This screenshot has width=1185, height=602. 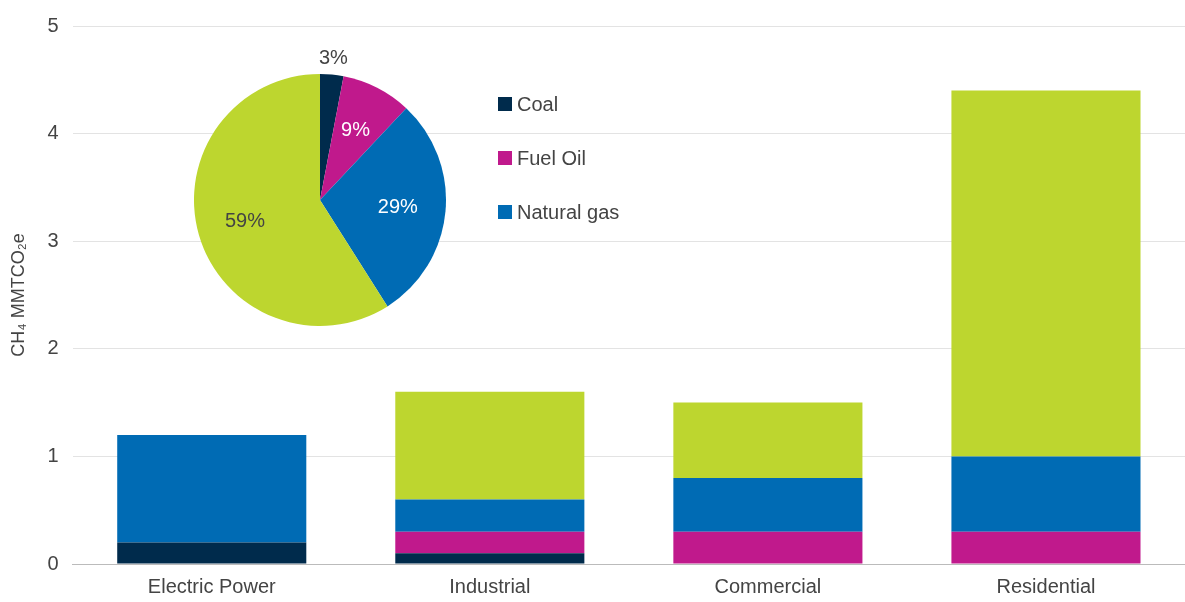 What do you see at coordinates (551, 158) in the screenshot?
I see `legend-label: Fuel Oil` at bounding box center [551, 158].